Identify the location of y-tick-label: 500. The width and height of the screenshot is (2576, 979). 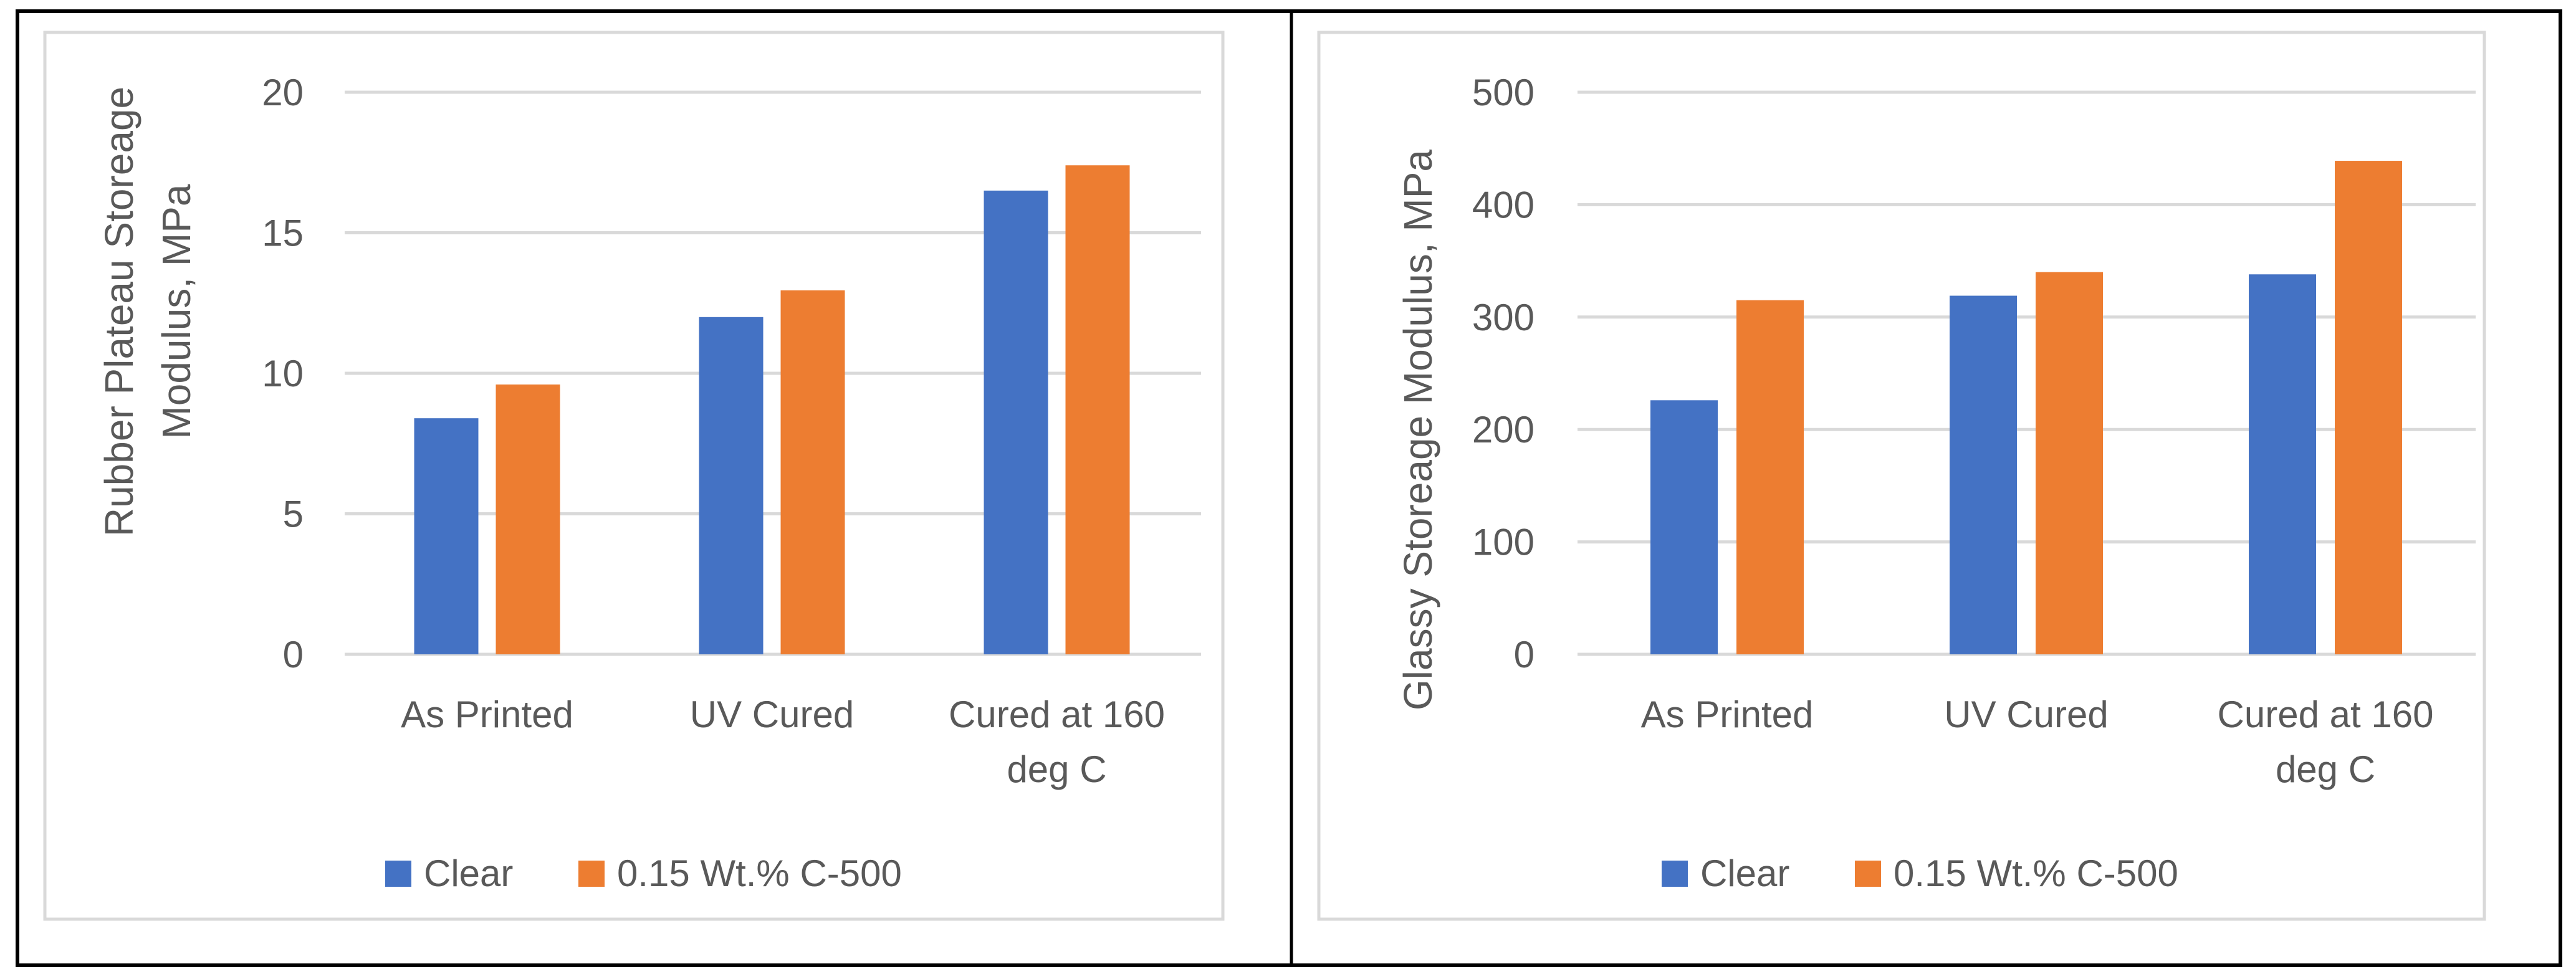
(1504, 93).